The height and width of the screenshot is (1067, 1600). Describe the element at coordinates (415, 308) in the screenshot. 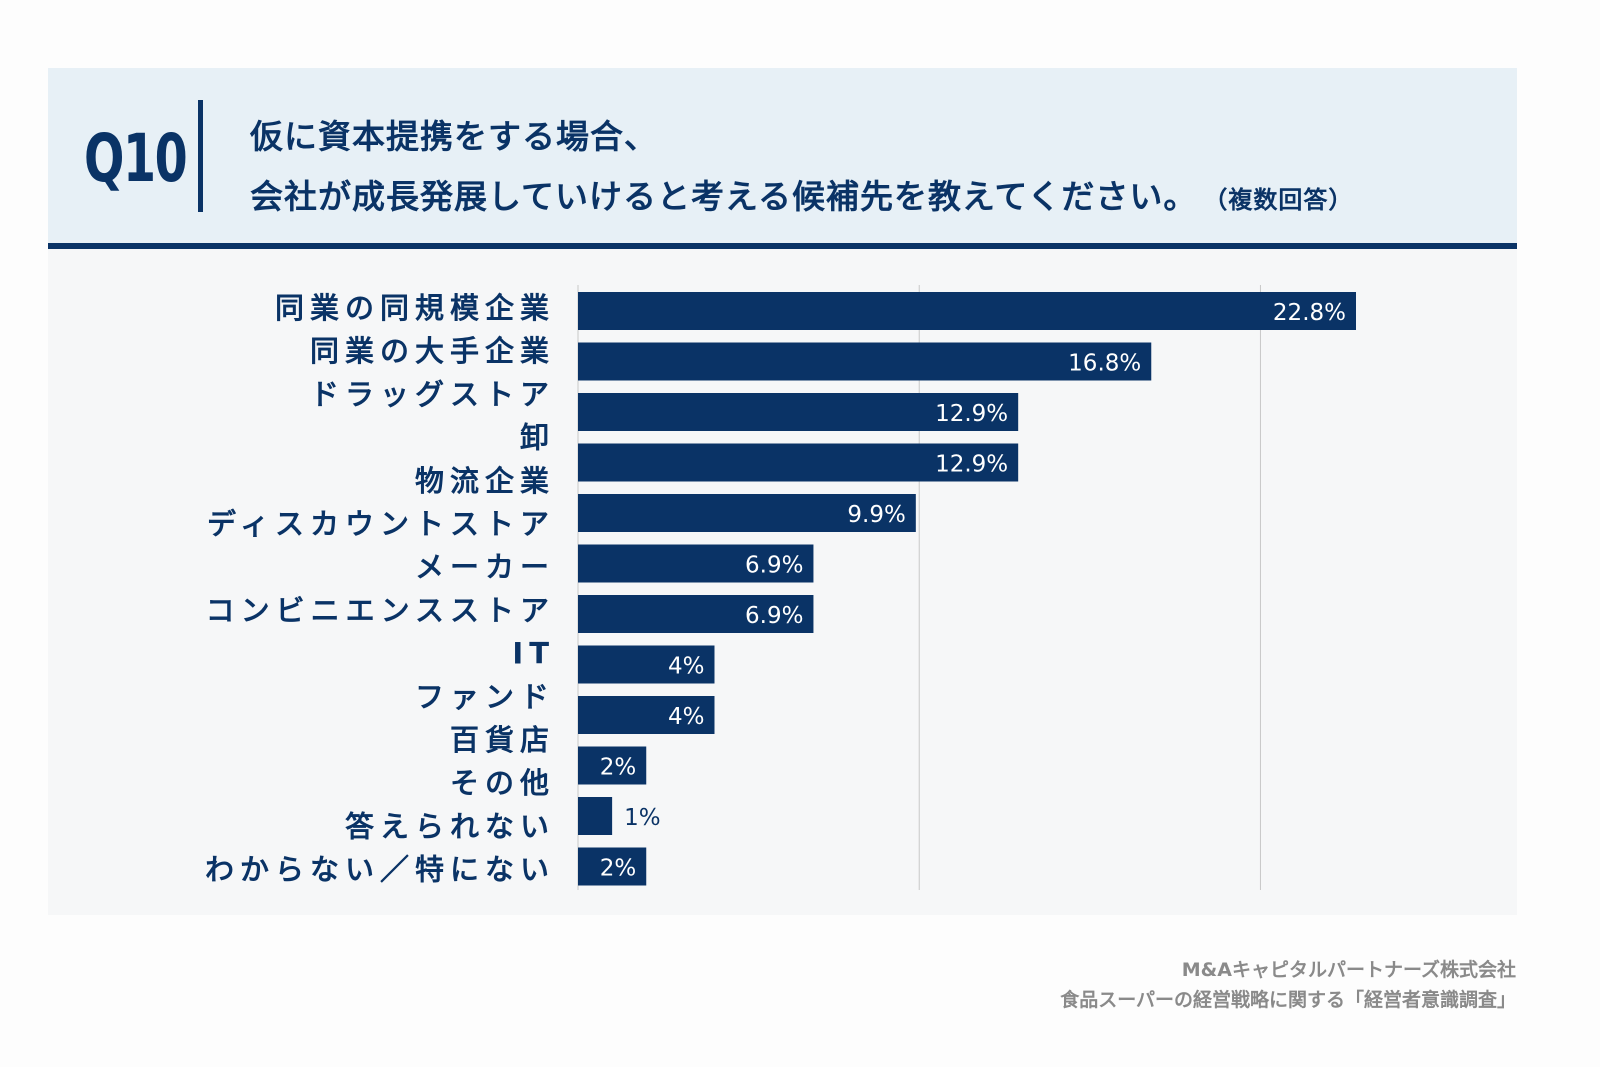

I see `category-label: 同業の同規模企業` at that location.